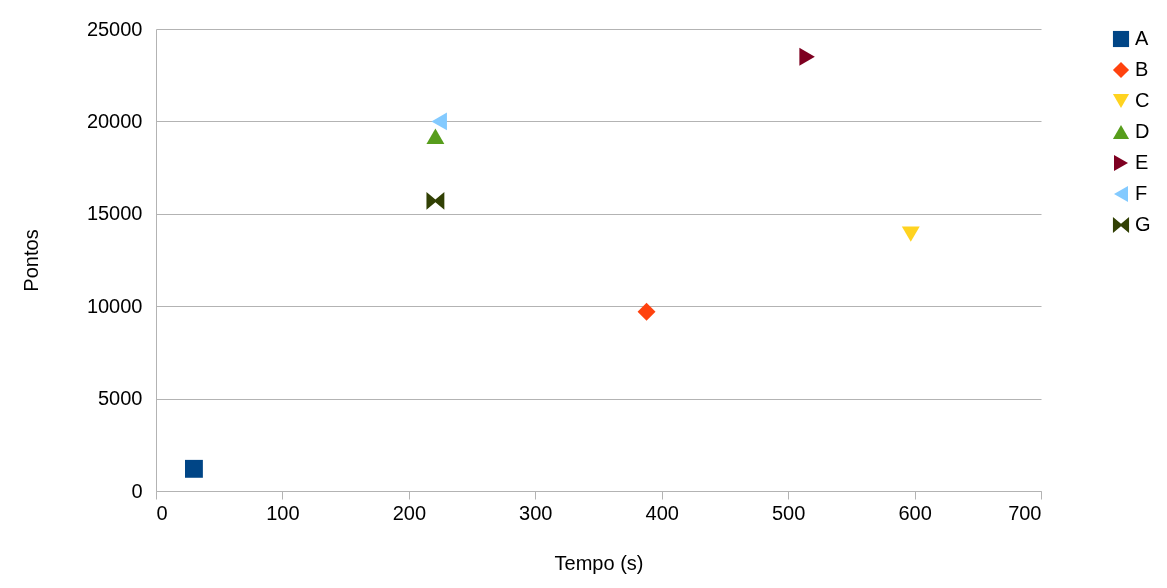  I want to click on x-tick-label: 300, so click(536, 512).